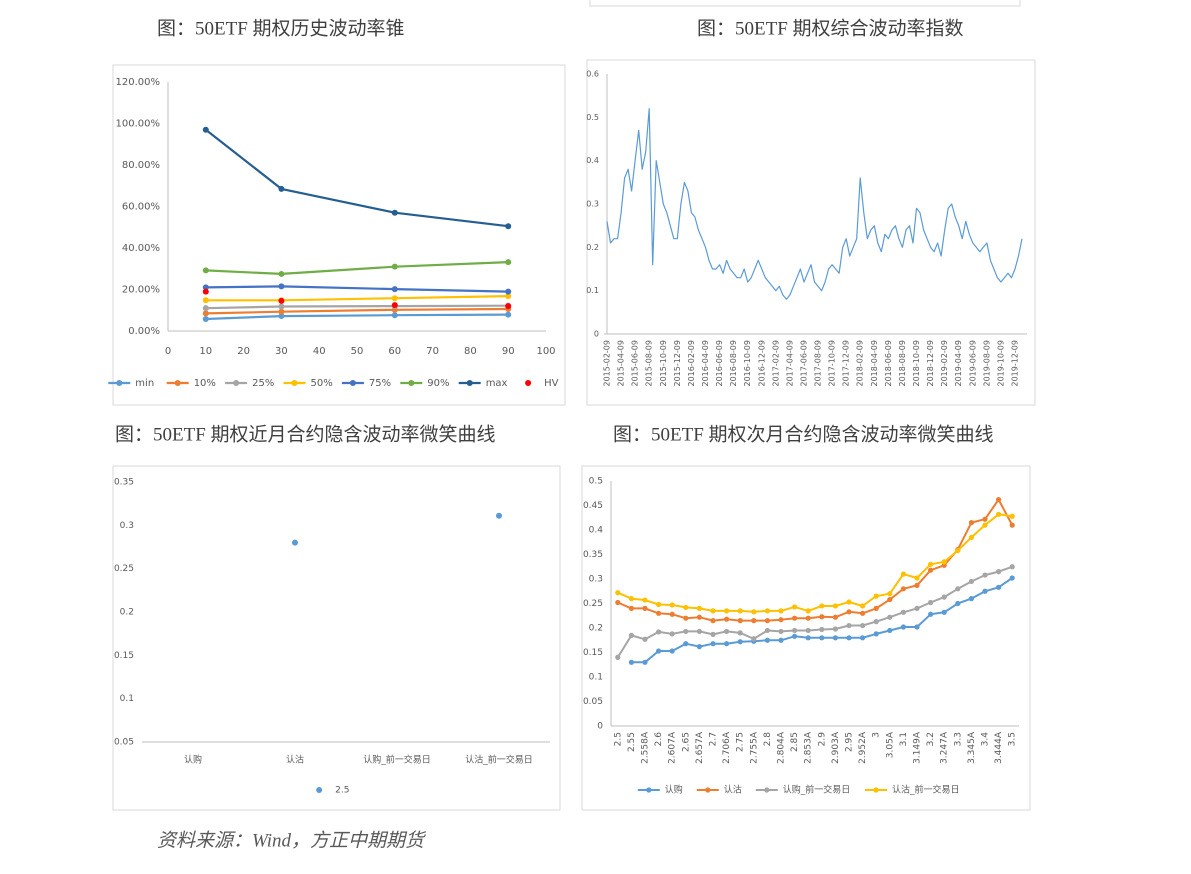 This screenshot has width=1191, height=874. I want to click on x-tick-label: 2.558A, so click(646, 747).